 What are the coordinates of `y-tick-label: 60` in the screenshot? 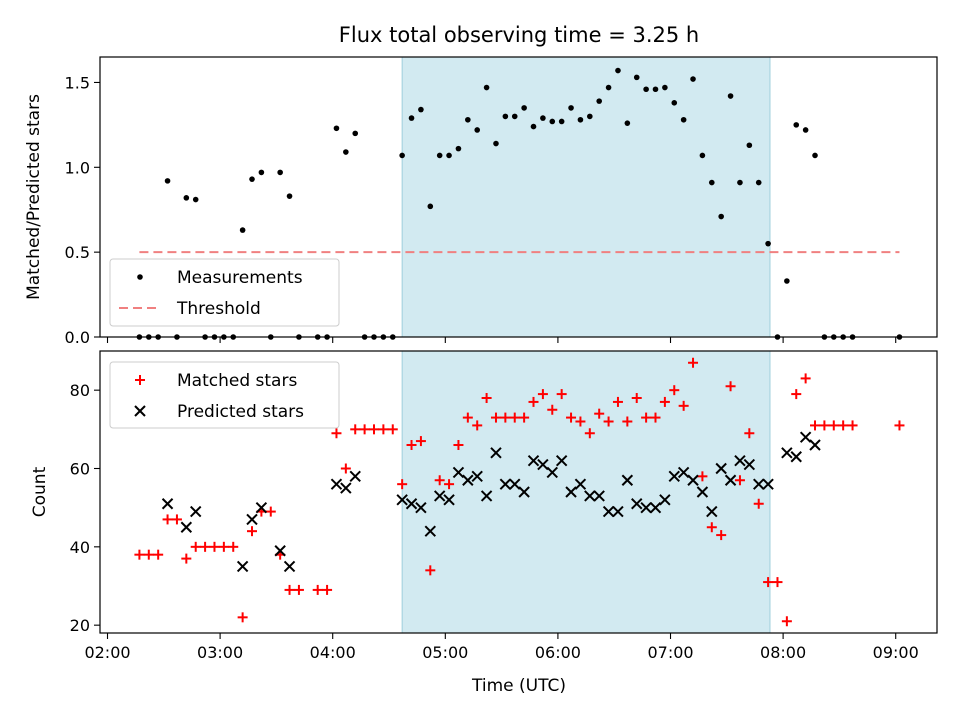 It's located at (80, 469).